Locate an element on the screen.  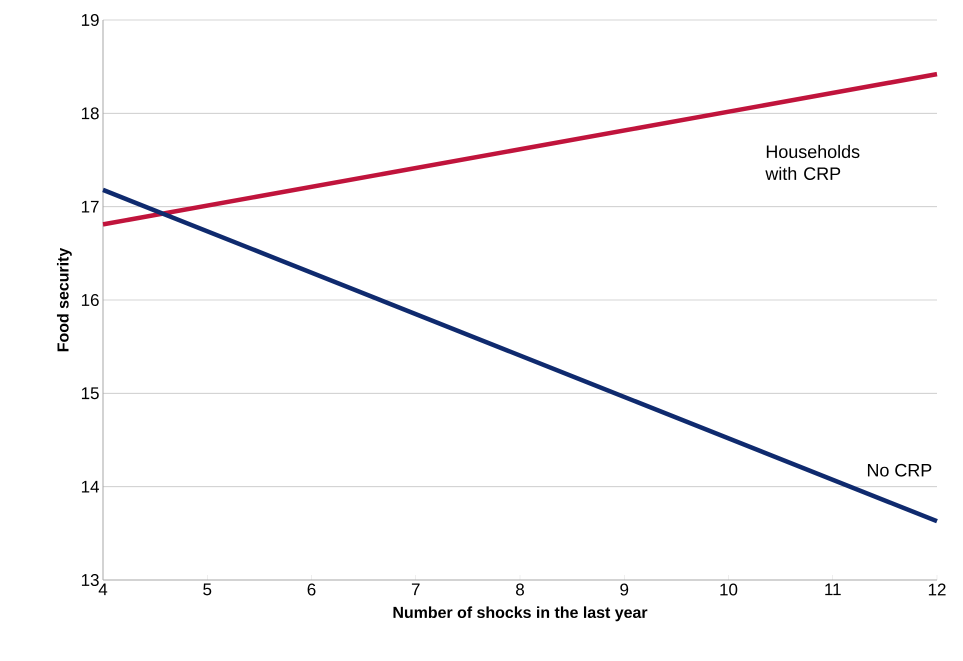
x-tick-label: 10 is located at coordinates (729, 590).